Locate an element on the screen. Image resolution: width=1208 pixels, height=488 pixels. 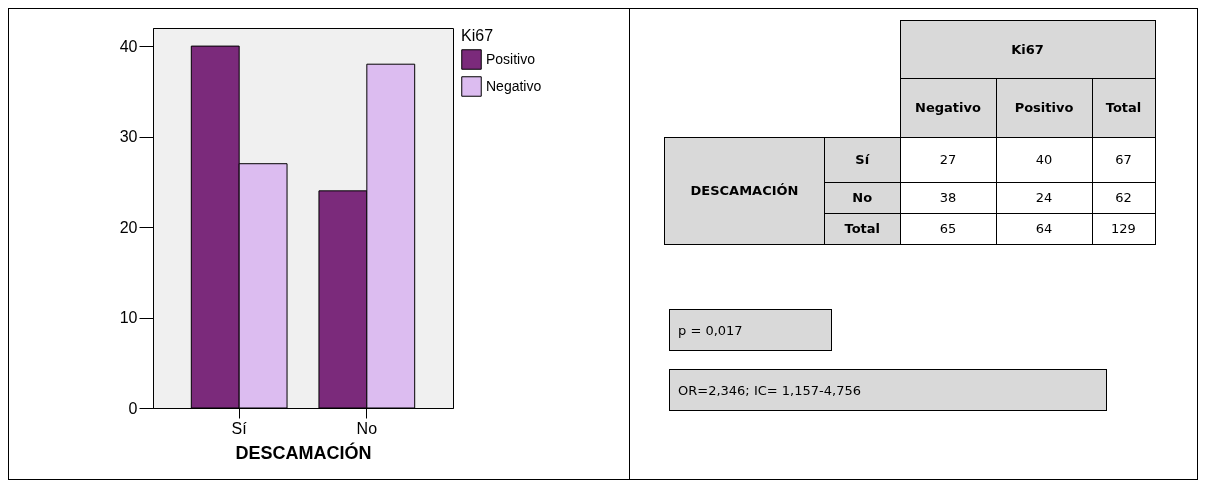
text: No is located at coordinates (862, 197).